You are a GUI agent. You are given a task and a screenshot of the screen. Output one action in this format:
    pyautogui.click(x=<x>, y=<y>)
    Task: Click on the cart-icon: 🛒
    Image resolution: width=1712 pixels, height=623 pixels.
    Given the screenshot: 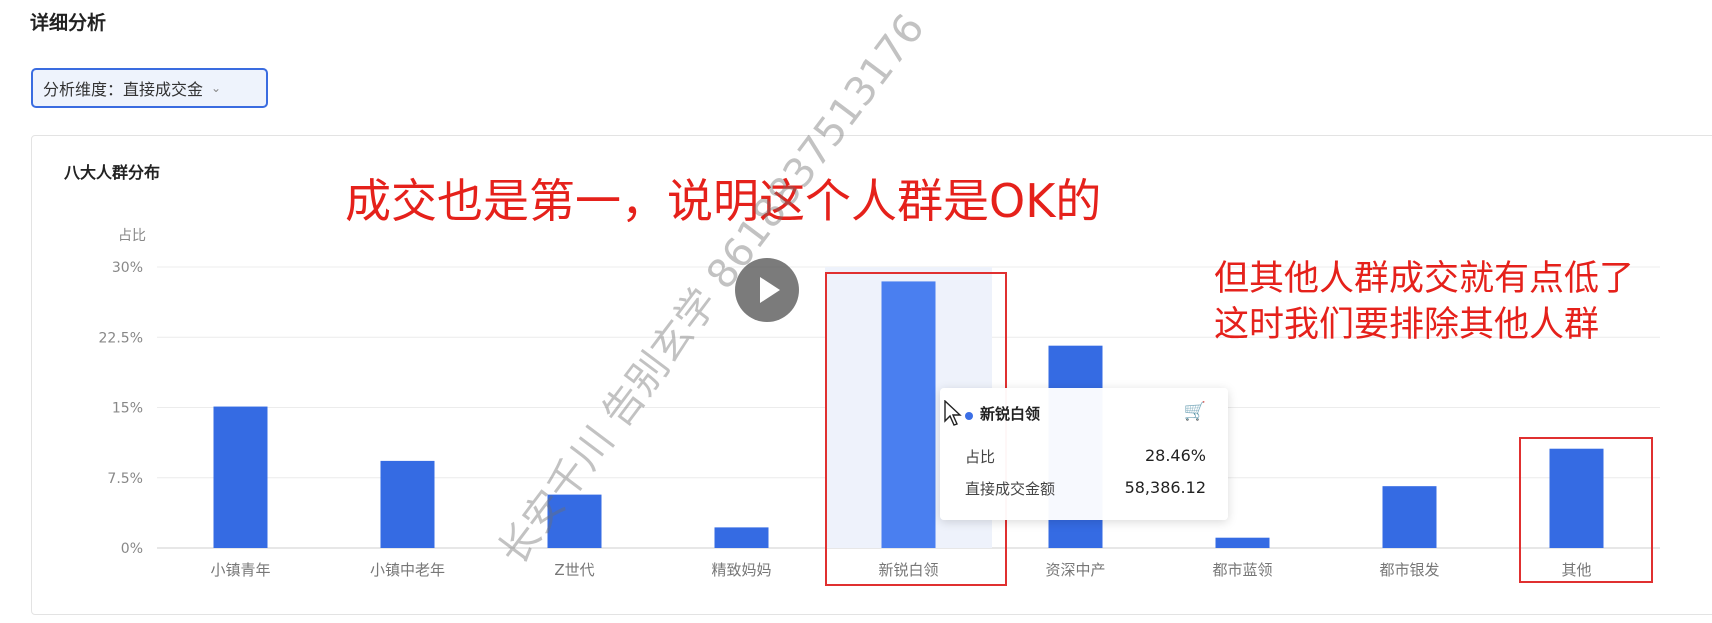 What is the action you would take?
    pyautogui.click(x=1194, y=411)
    